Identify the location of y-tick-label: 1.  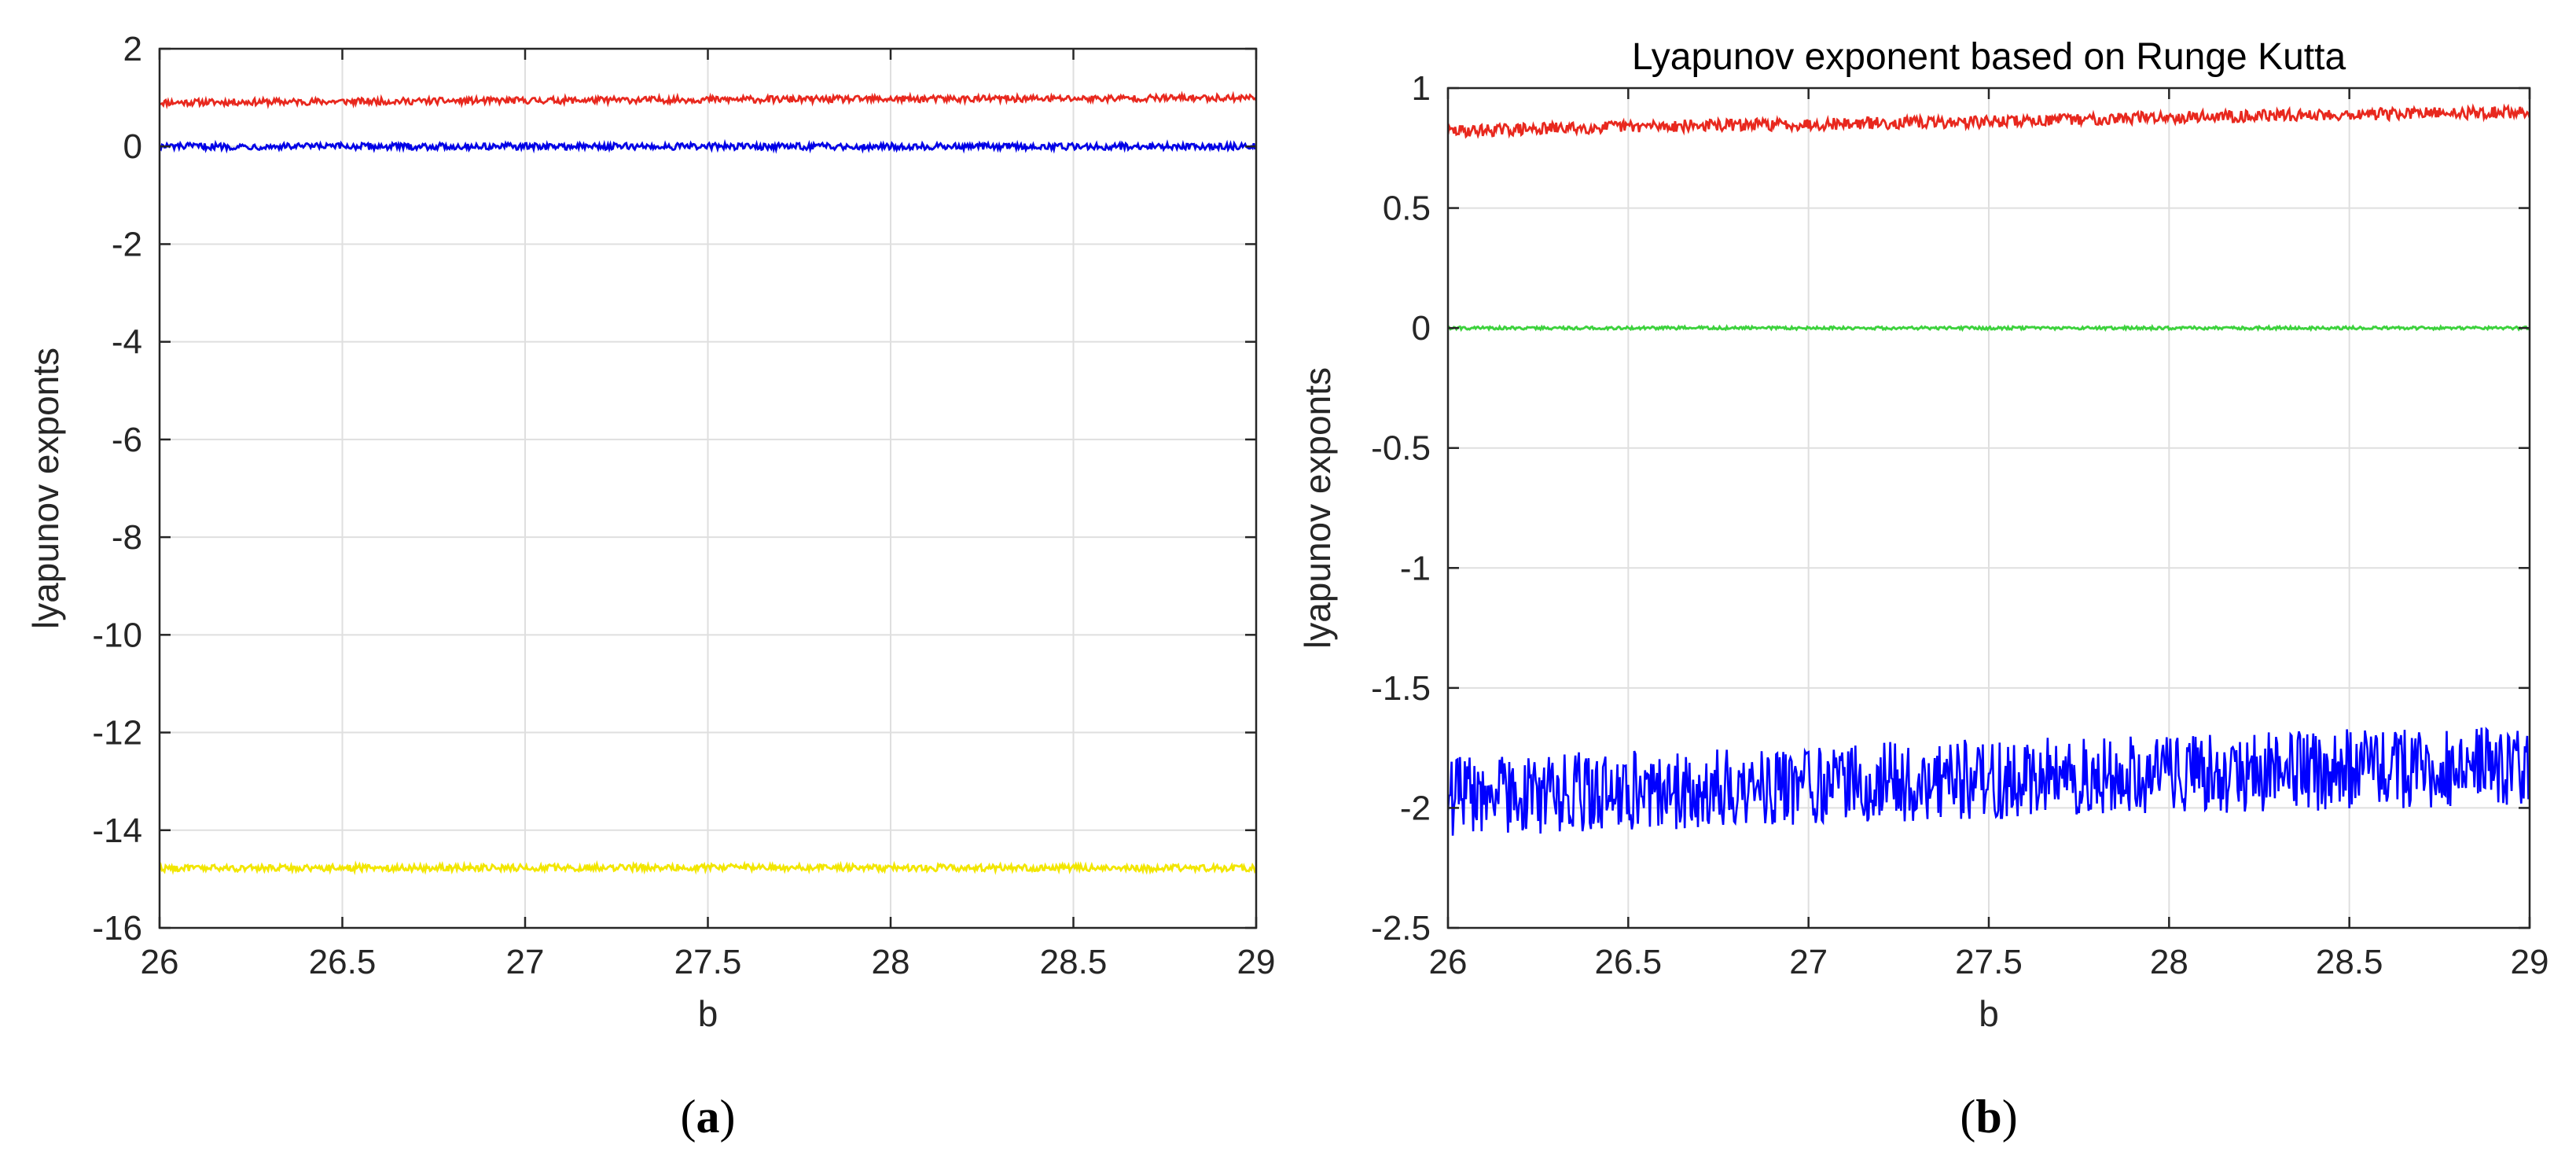
(1421, 88).